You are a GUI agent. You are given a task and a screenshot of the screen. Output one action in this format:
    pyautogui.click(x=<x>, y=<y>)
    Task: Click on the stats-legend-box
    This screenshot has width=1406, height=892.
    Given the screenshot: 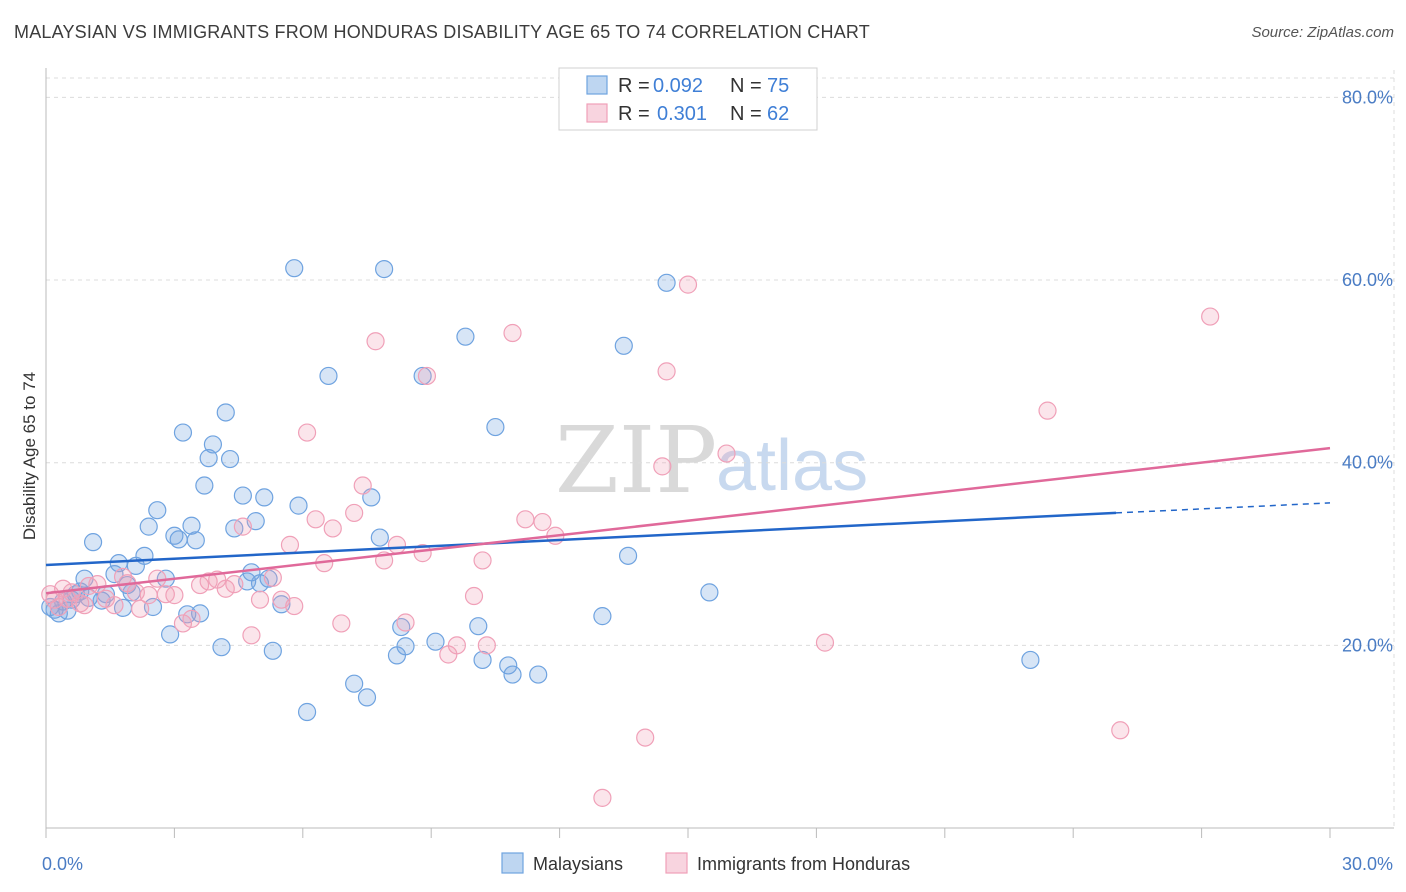 What is the action you would take?
    pyautogui.click(x=688, y=99)
    